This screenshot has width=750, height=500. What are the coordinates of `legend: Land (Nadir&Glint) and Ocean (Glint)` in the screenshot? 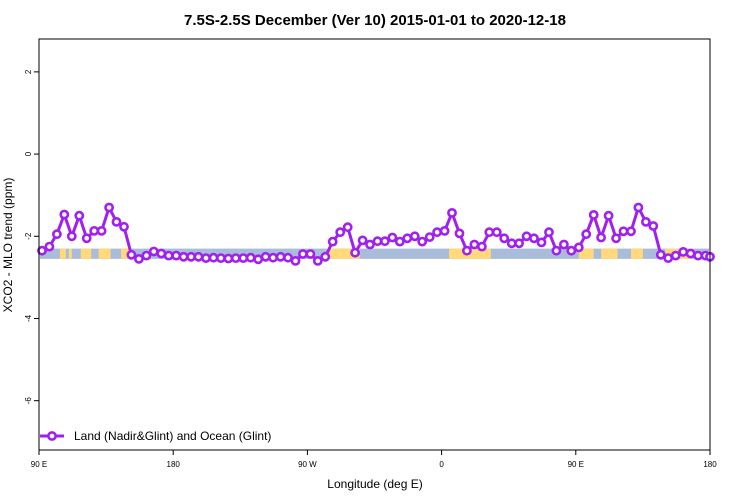 It's located at (155, 436).